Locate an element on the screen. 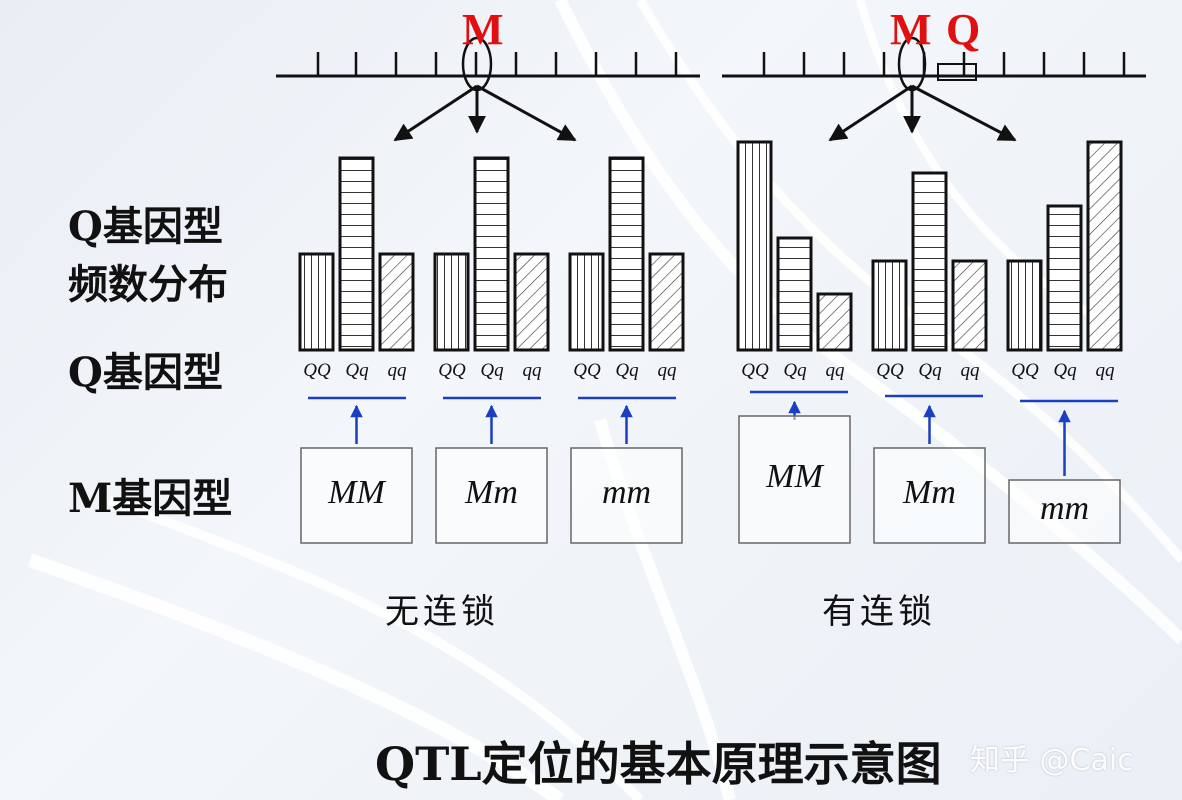 Image resolution: width=1182 pixels, height=800 pixels. q-genotype-label: Q基因型 is located at coordinates (145, 372).